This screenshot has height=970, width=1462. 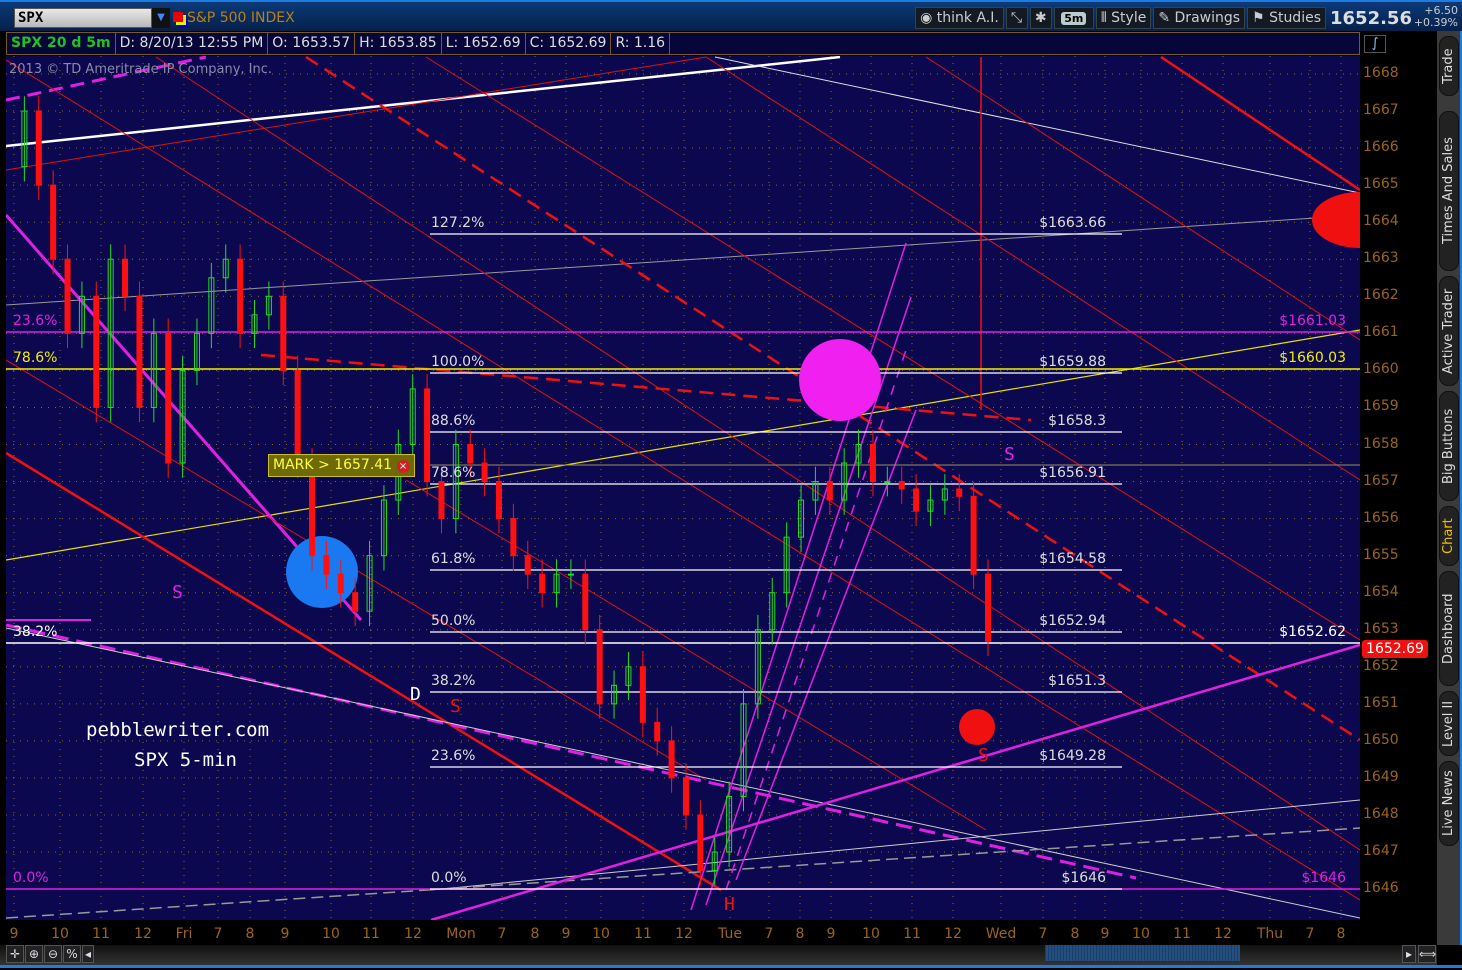 I want to click on candle-icon: ⫴, so click(x=1103, y=18).